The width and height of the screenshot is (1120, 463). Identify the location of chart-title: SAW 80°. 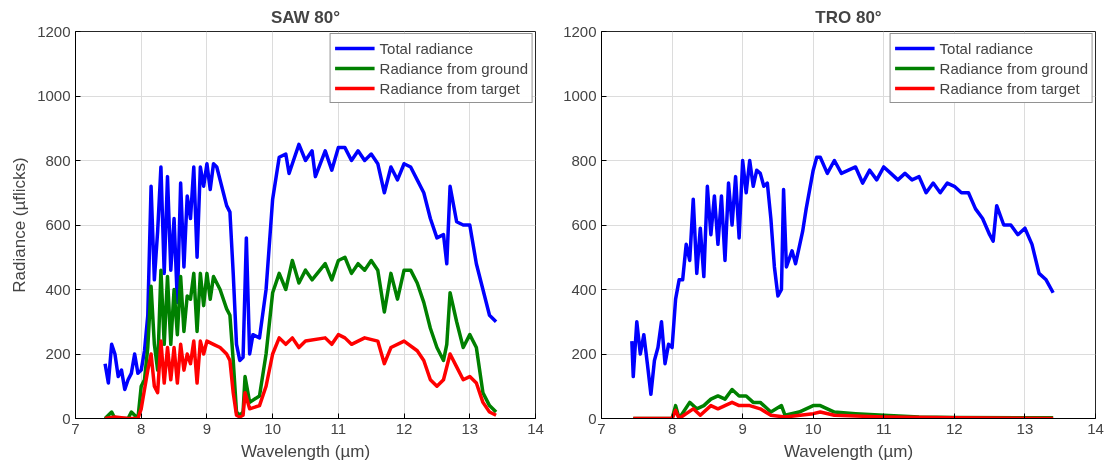
(305, 17).